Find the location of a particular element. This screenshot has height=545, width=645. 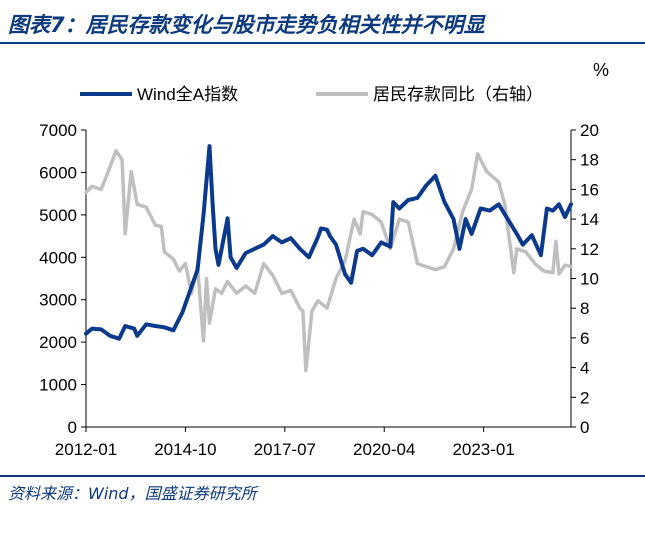

y-left-tick-label: 2000 is located at coordinates (58, 342).